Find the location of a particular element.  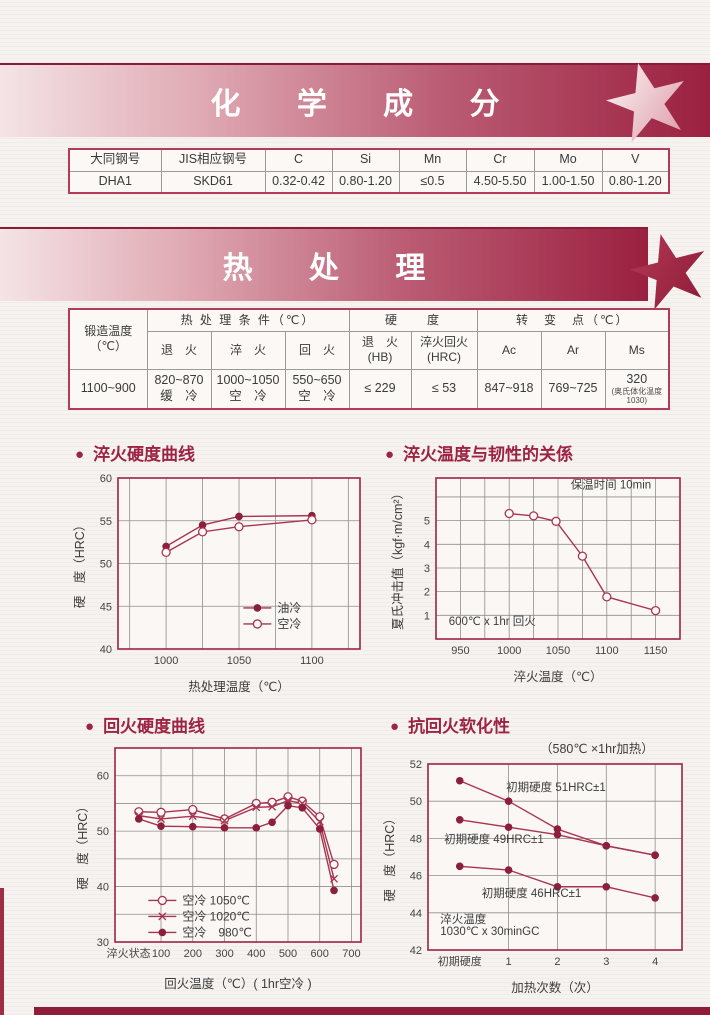

svg-text: 空冷 1020℃ is located at coordinates (216, 916).